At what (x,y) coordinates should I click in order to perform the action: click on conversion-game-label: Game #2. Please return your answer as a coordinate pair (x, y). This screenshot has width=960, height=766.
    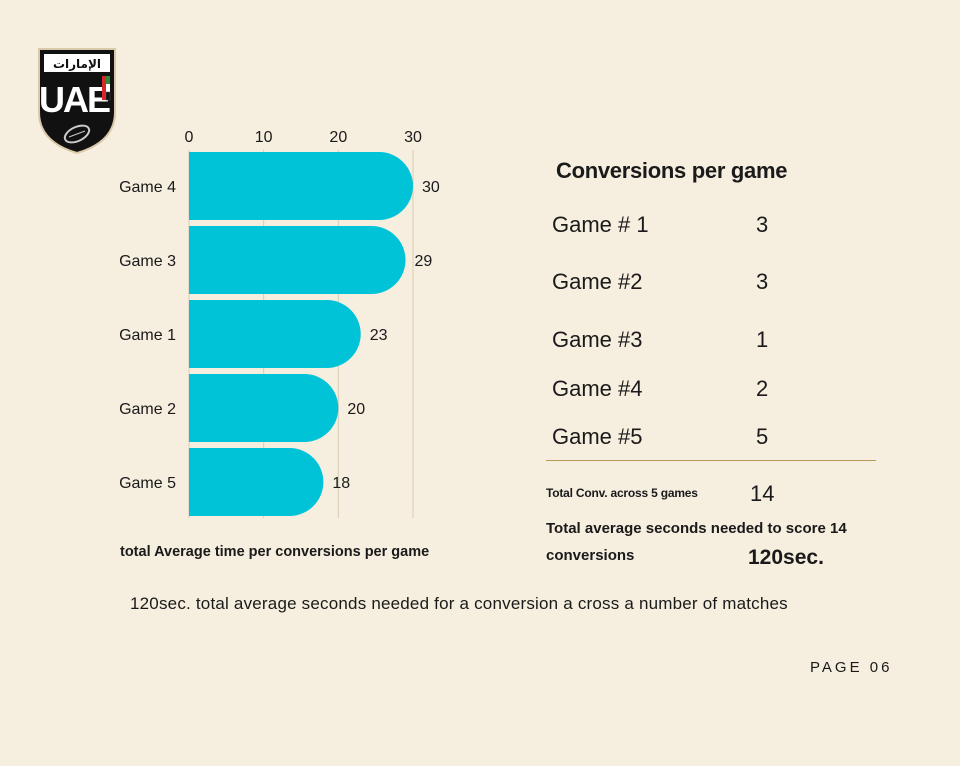
    Looking at the image, I should click on (597, 281).